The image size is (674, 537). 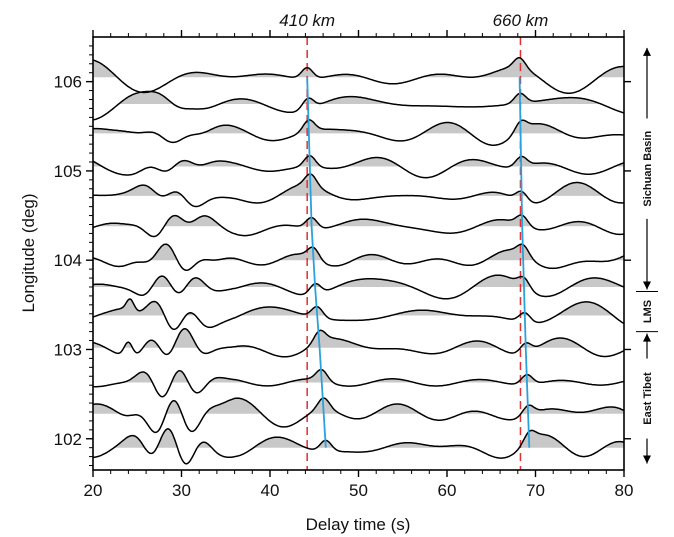 What do you see at coordinates (648, 311) in the screenshot?
I see `region-label: LMS` at bounding box center [648, 311].